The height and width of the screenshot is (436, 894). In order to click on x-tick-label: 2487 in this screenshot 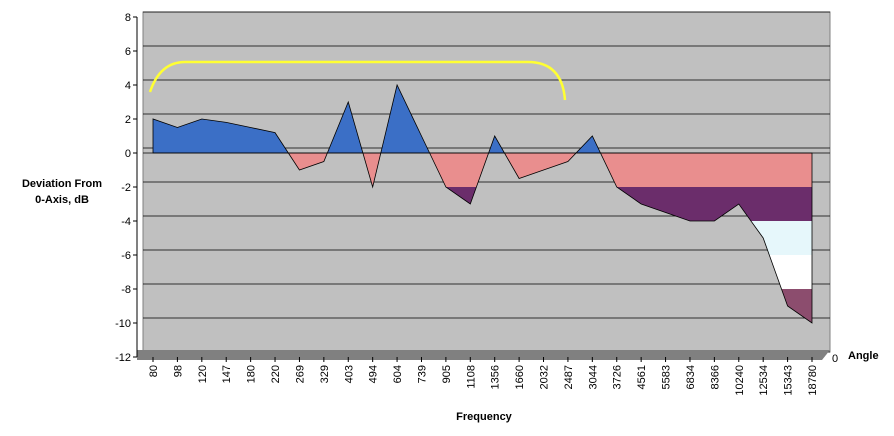, I will do `click(569, 377)`.